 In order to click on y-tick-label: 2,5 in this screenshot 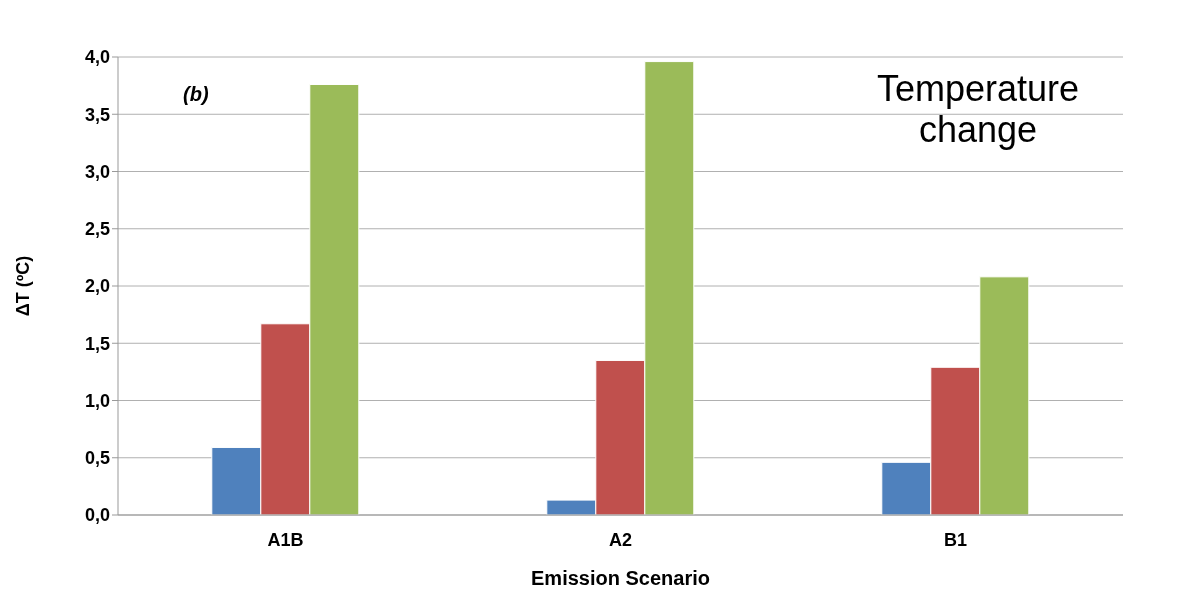, I will do `click(97, 229)`.